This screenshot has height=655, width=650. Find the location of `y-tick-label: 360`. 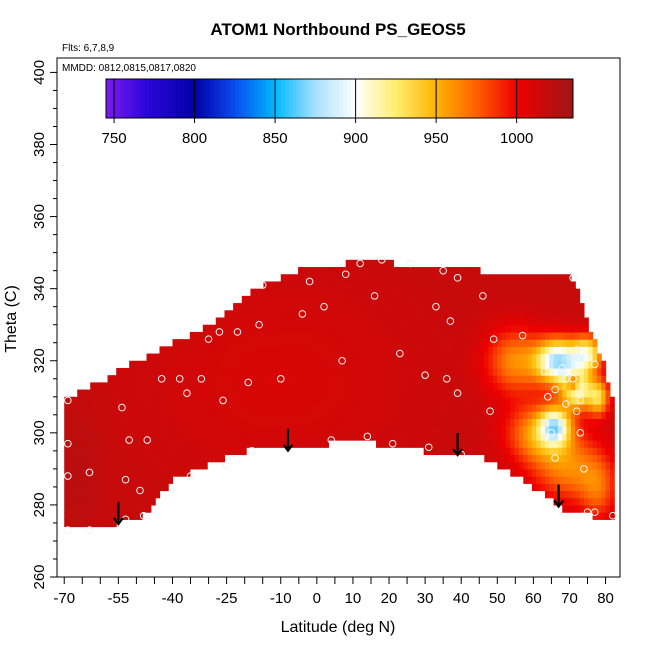

y-tick-label: 360 is located at coordinates (39, 216).